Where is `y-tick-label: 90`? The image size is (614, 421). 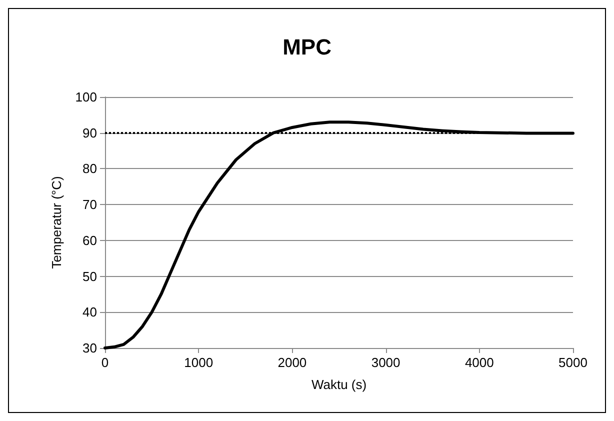
y-tick-label: 90 is located at coordinates (89, 132).